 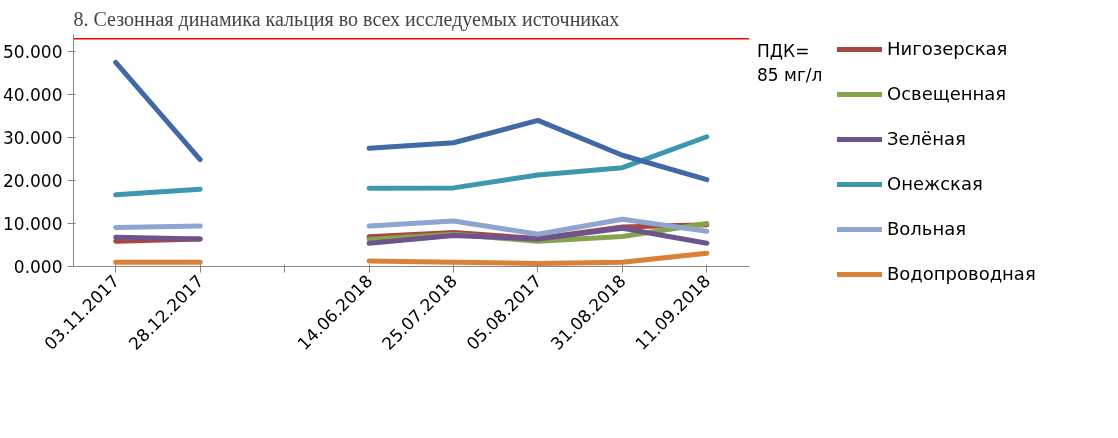 I want to click on legend-label: Зелёная, so click(x=926, y=138).